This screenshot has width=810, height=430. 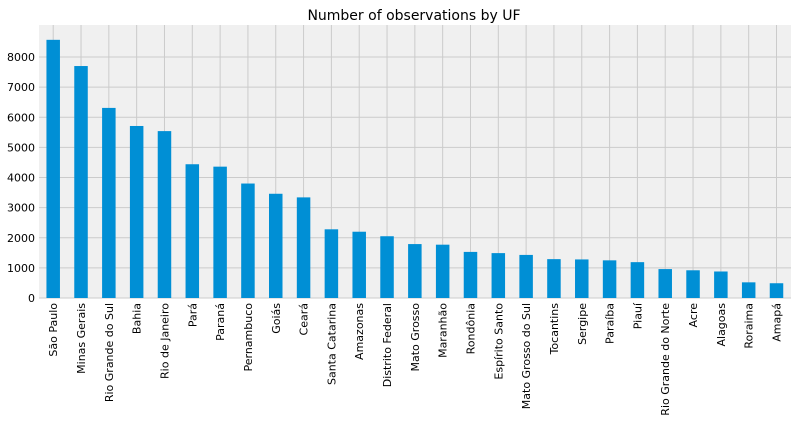 What do you see at coordinates (137, 318) in the screenshot?
I see `x-tick-label: Bahia` at bounding box center [137, 318].